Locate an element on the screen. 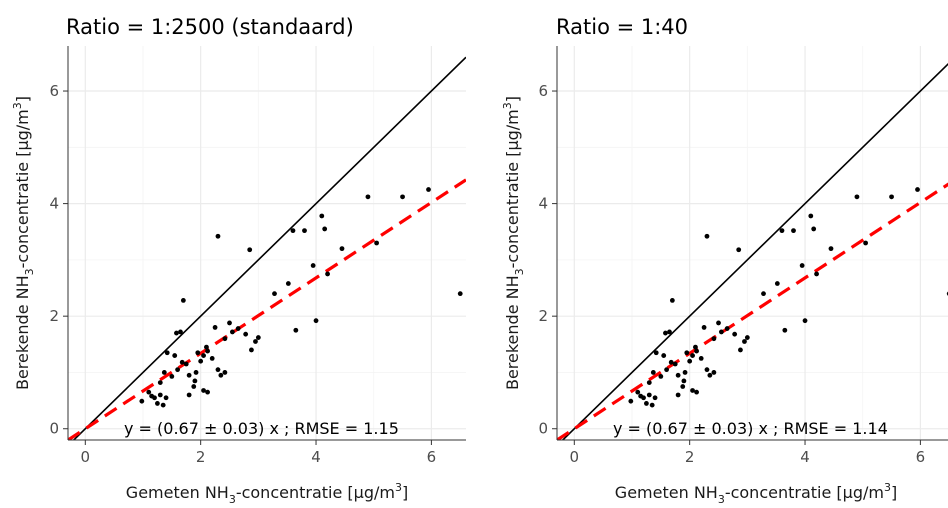 The width and height of the screenshot is (948, 508). fit-annotation: y = (0.67 ± 0.03) x ; RMSE = 1.15 is located at coordinates (261, 428).